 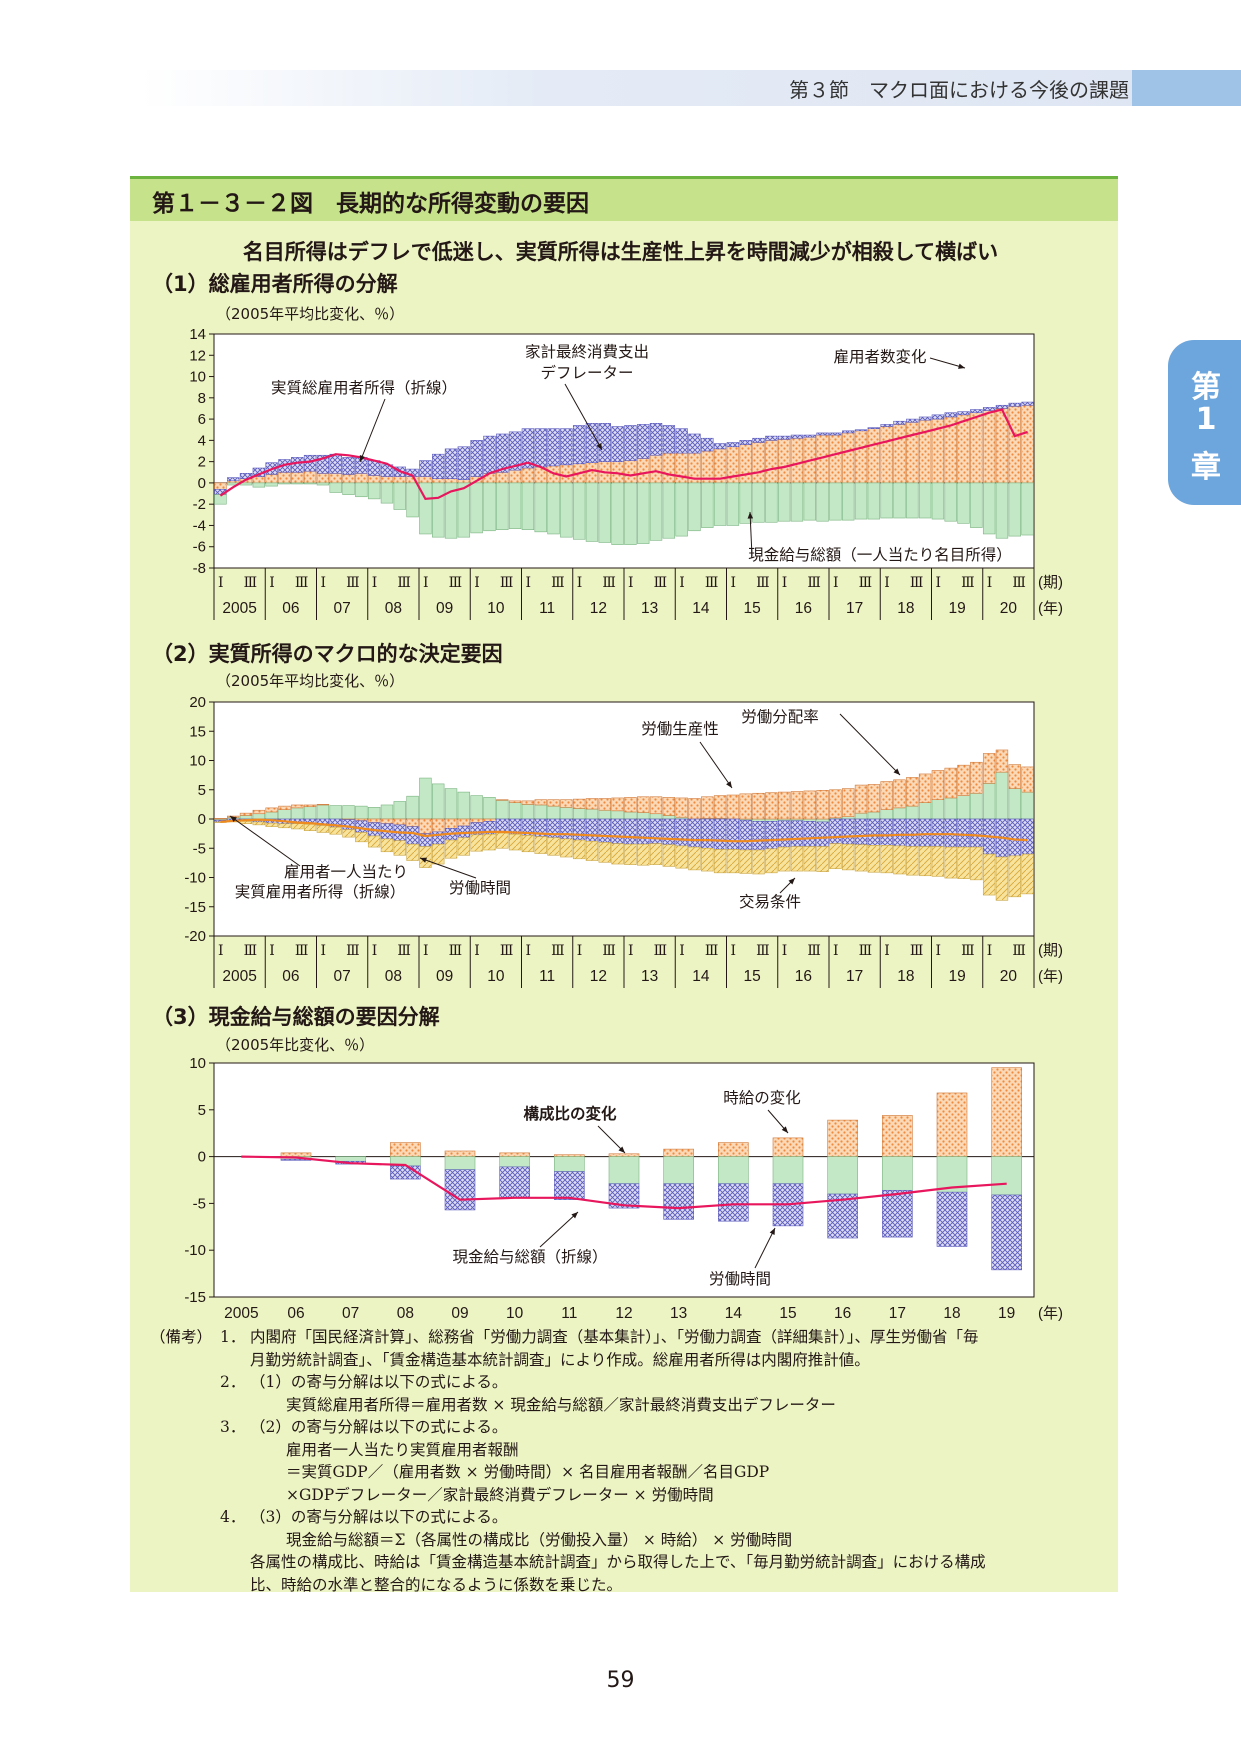 What do you see at coordinates (528, 1472) in the screenshot?
I see `note-formula: ＝実質GDP／（雇用者数 × 労働時間）× 名目雇用者報酬／名目GDP` at bounding box center [528, 1472].